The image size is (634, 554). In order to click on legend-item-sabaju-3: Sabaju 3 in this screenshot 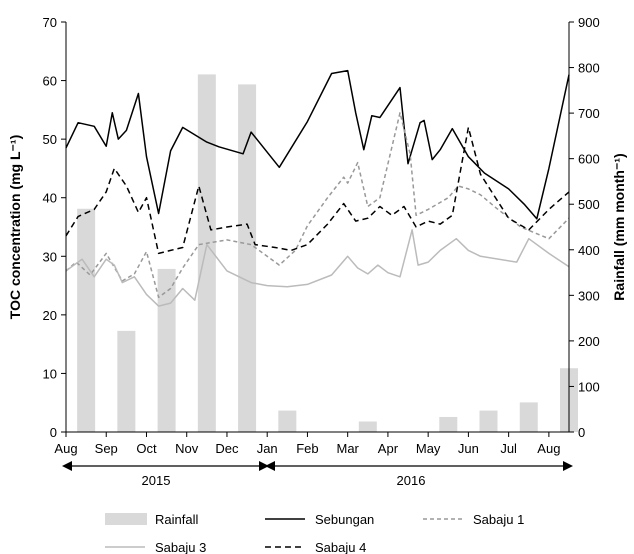, I will do `click(155, 547)`.